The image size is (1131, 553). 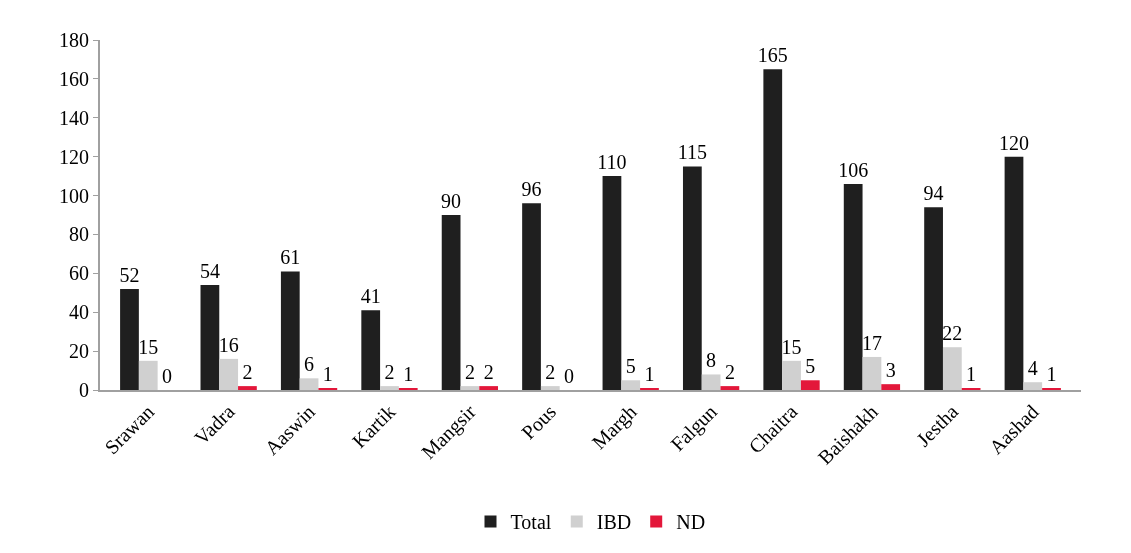 I want to click on y-tick-label: 160, so click(x=74, y=78).